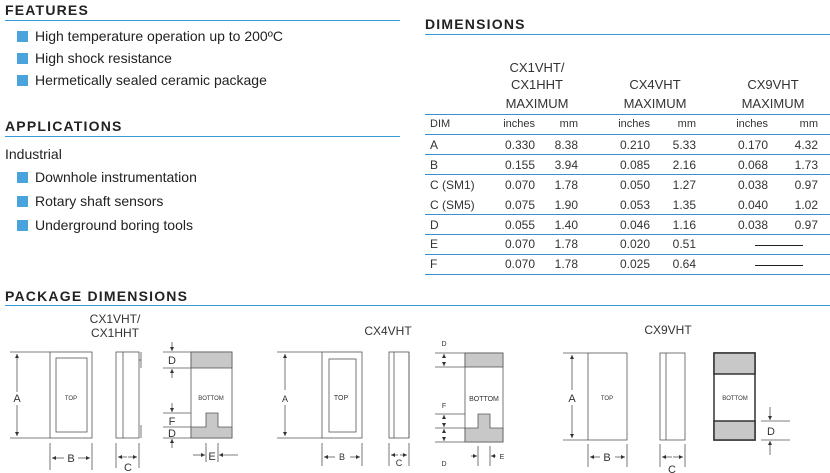  What do you see at coordinates (684, 145) in the screenshot?
I see `value-cell: 5.33` at bounding box center [684, 145].